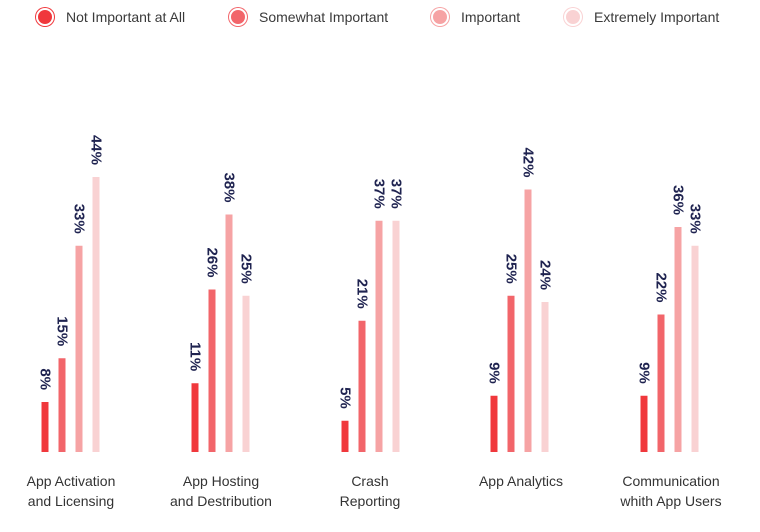 This screenshot has width=760, height=532. I want to click on data-label: 38%, so click(229, 187).